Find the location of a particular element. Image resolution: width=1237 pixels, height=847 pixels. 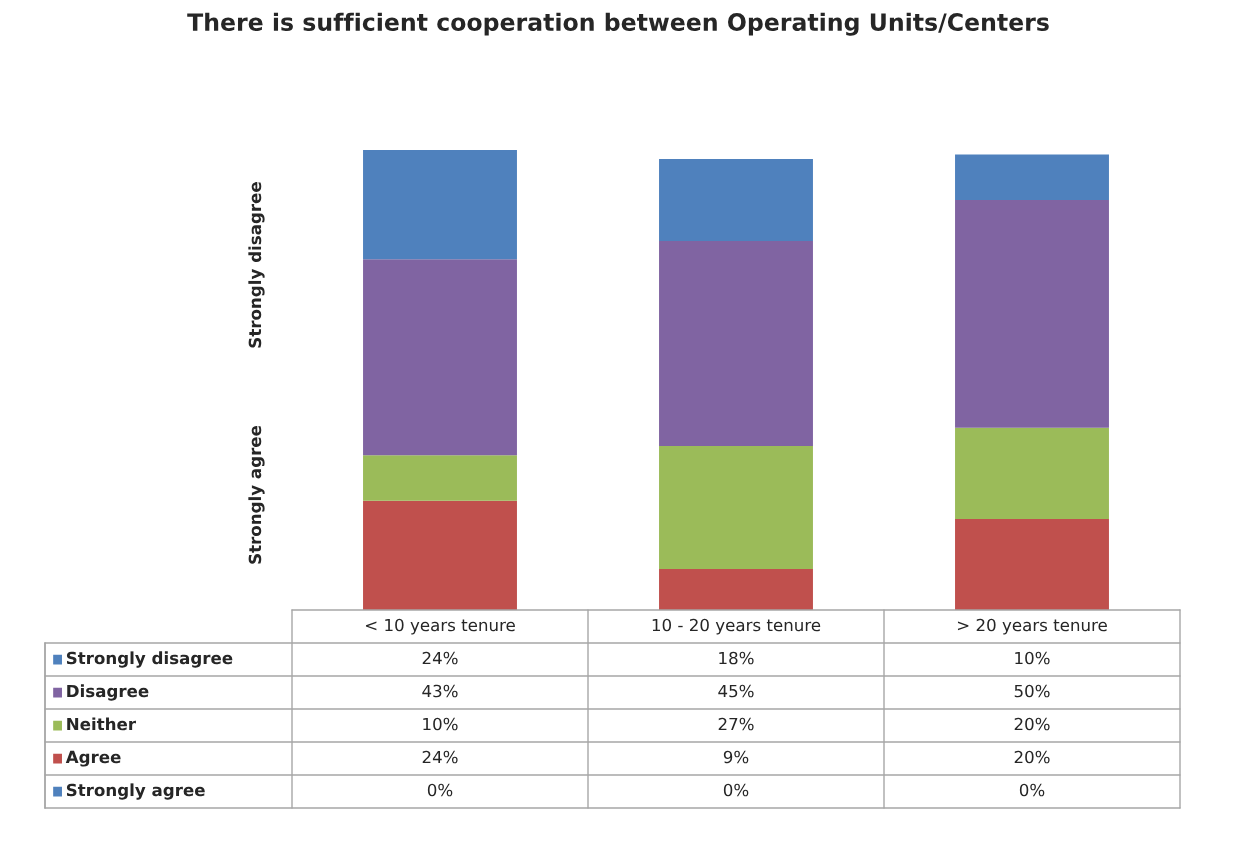

data-label: 45% is located at coordinates (736, 691).